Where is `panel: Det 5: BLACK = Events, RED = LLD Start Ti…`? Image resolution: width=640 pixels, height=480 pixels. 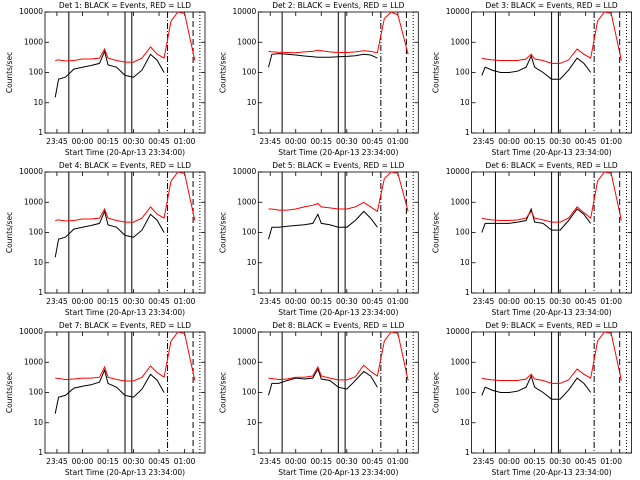
panel: Det 5: BLACK = Events, RED = LLD Start Ti… is located at coordinates (318, 239).